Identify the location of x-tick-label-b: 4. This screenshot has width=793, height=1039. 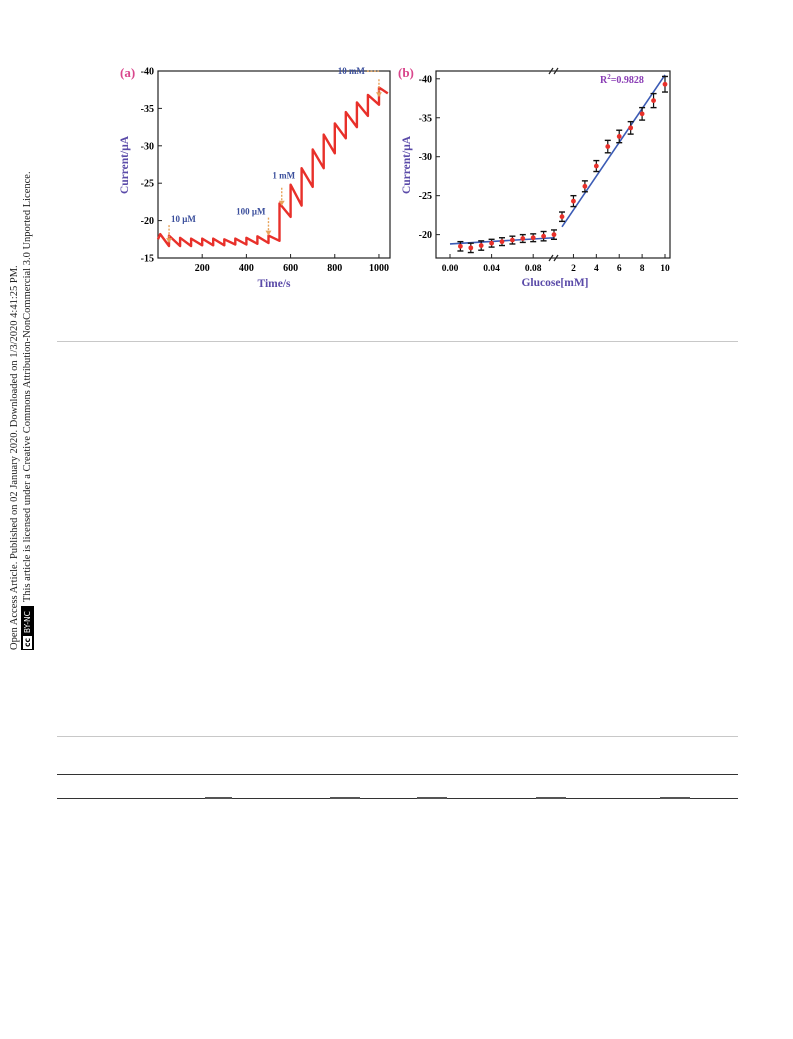
(596, 269).